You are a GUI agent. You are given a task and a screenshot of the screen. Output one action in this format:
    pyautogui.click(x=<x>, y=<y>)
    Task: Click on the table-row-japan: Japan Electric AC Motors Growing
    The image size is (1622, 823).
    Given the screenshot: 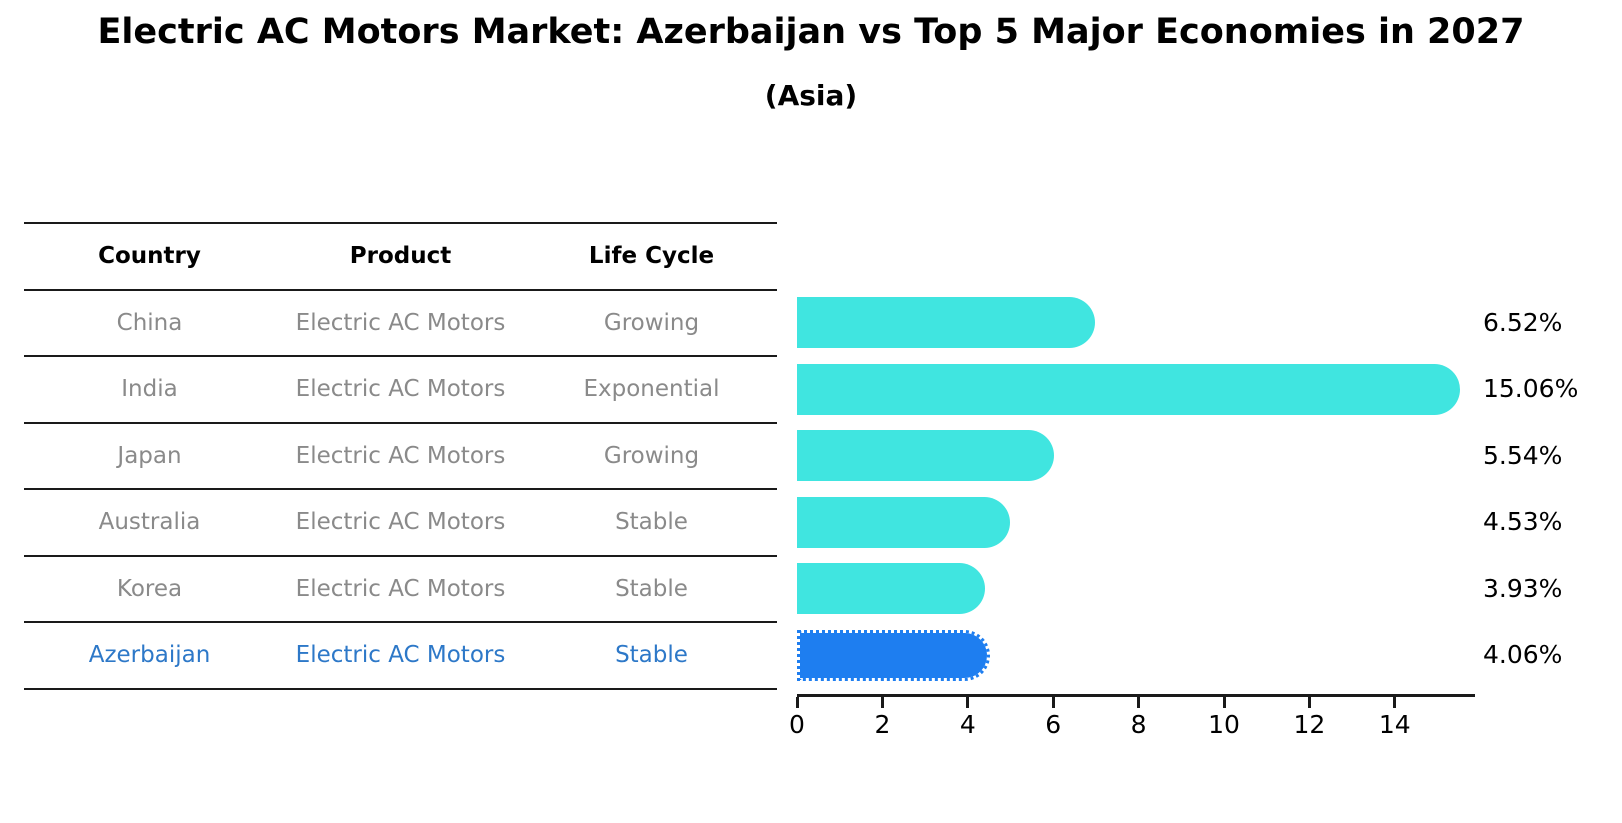 What is the action you would take?
    pyautogui.click(x=400, y=455)
    